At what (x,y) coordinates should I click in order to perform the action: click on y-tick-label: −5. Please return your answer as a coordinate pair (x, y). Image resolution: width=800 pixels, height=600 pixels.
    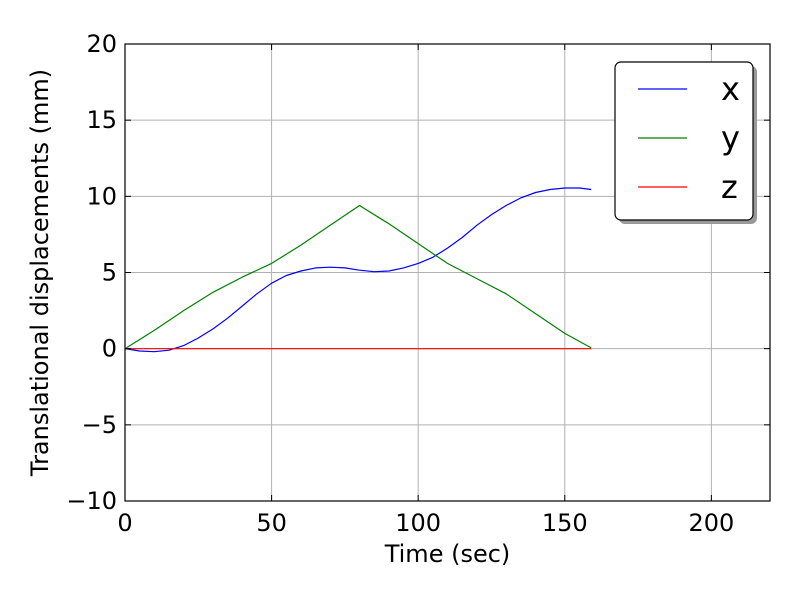
    Looking at the image, I should click on (99, 425).